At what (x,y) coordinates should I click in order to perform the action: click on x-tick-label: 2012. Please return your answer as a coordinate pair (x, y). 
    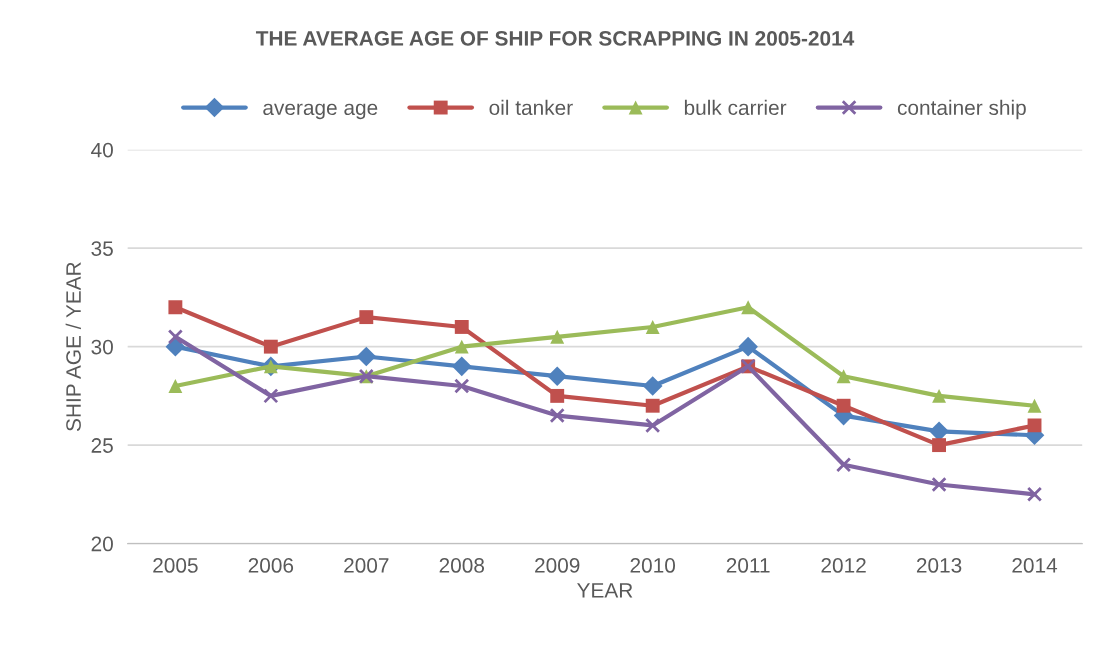
    Looking at the image, I should click on (843, 565).